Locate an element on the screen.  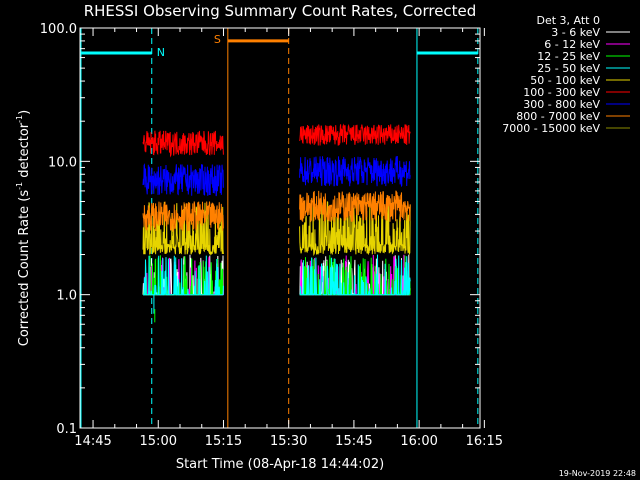
y-axis-label-mid: detector is located at coordinates (24, 152).